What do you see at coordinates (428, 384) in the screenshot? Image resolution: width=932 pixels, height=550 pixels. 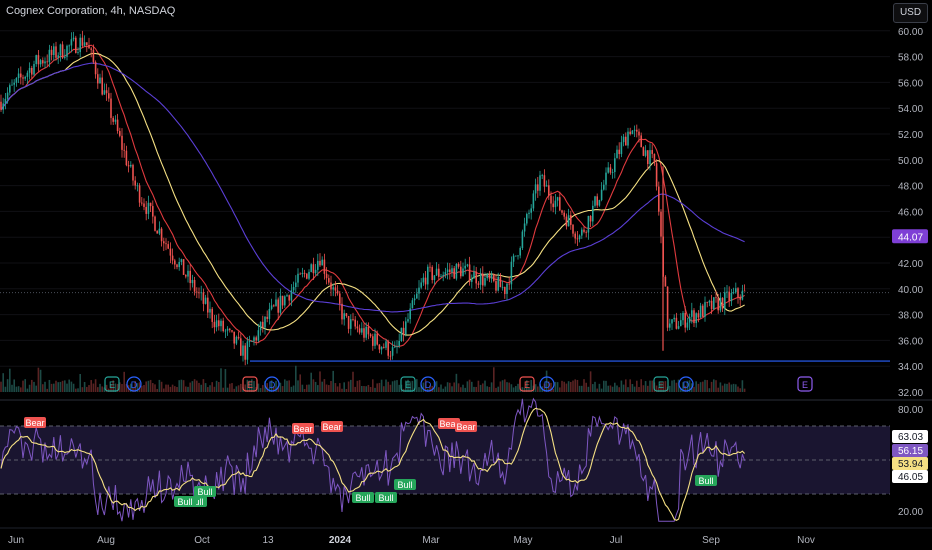 I see `dividend-marker: D` at bounding box center [428, 384].